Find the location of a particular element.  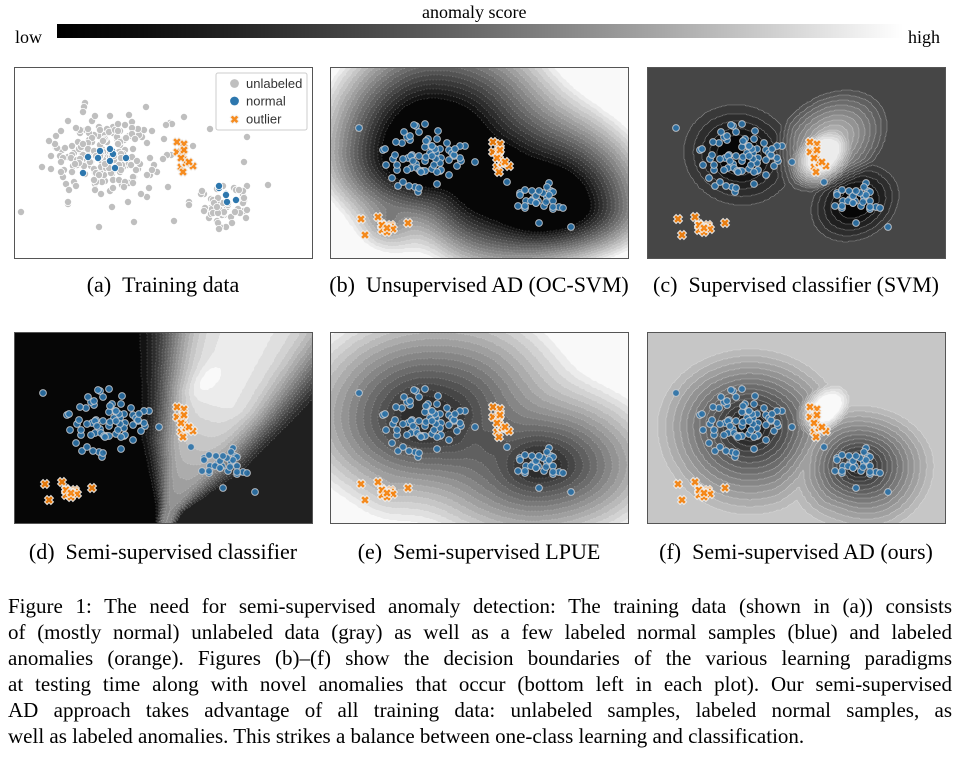

svg-text: normal is located at coordinates (266, 101).